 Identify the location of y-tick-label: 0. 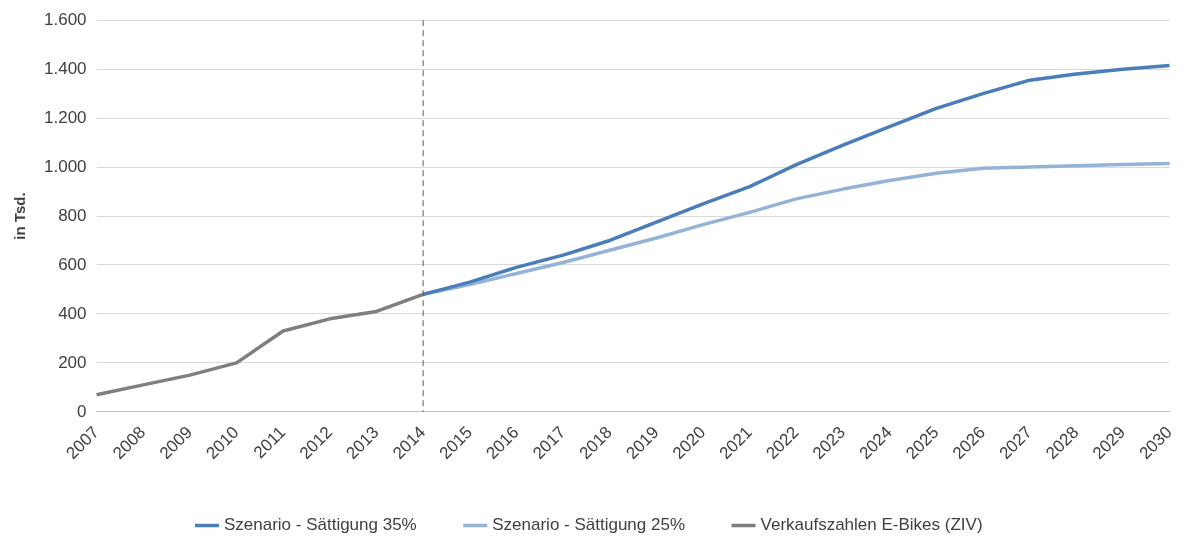
(82, 411).